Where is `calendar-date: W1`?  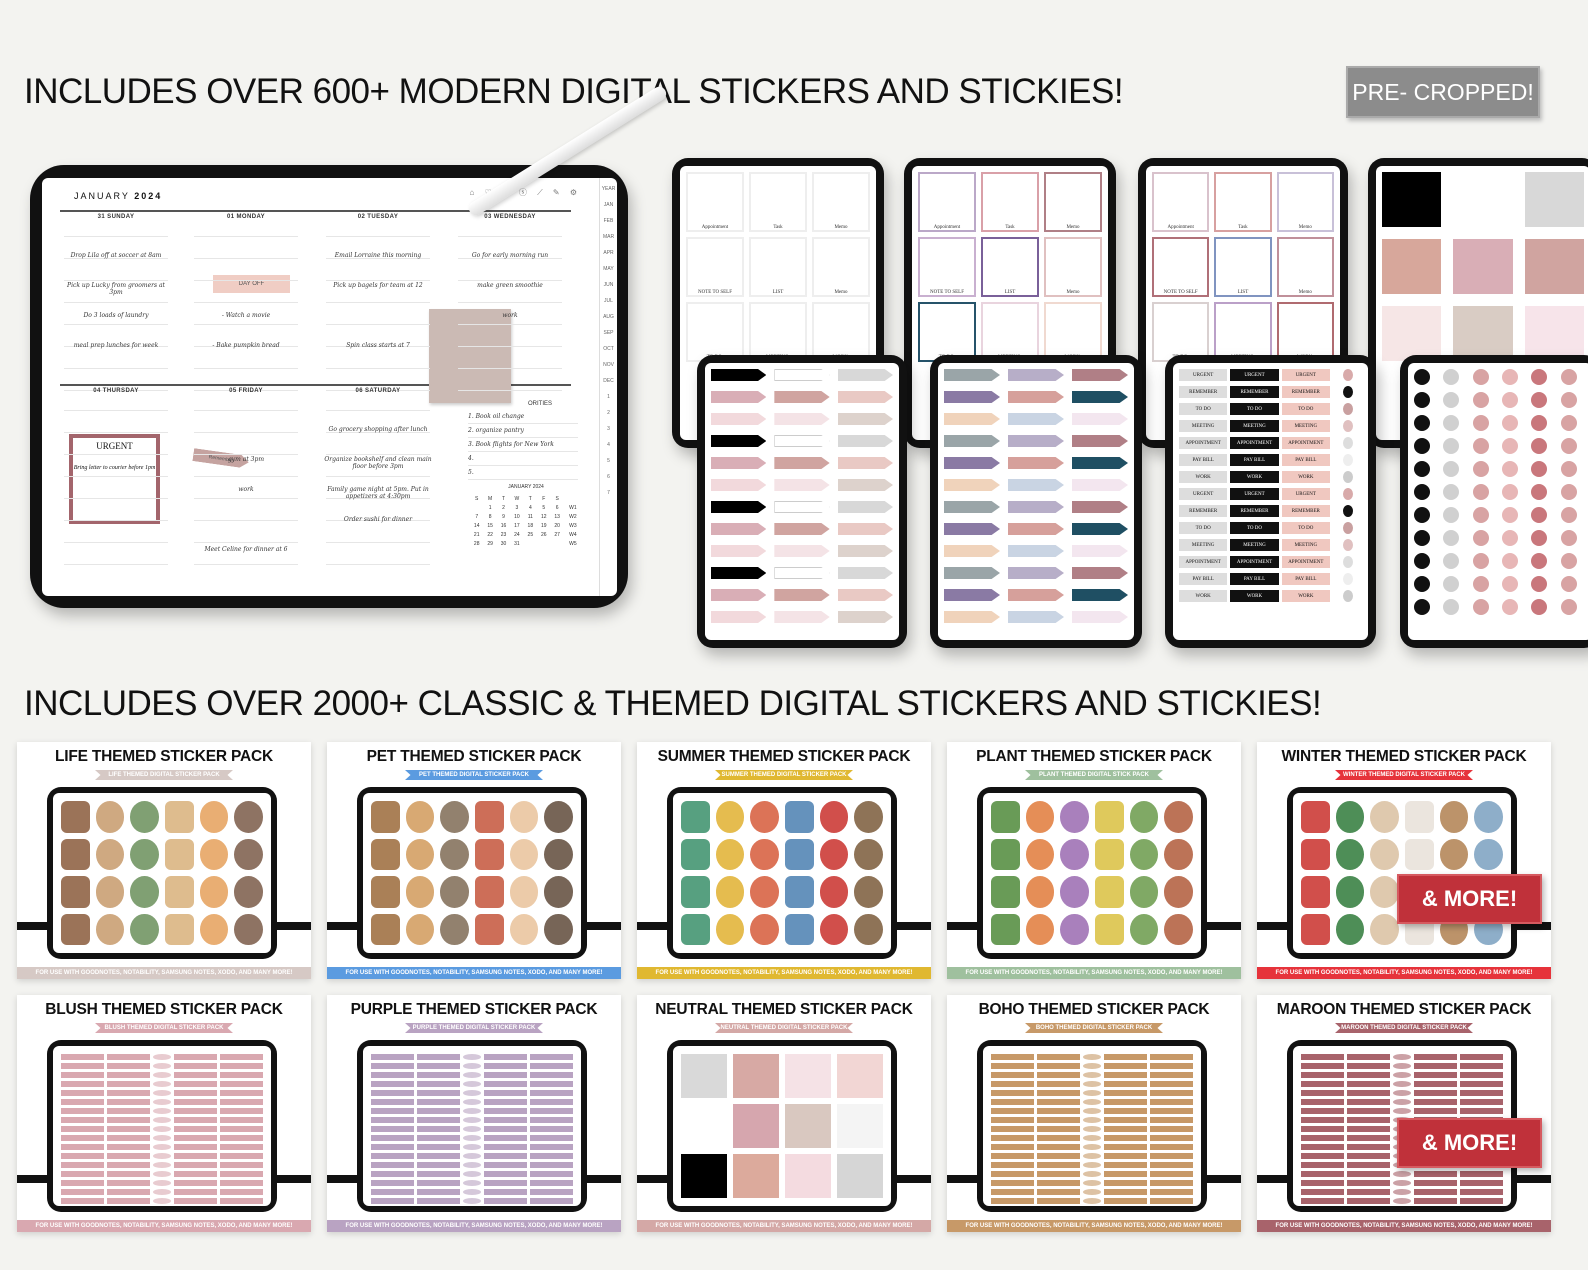 calendar-date: W1 is located at coordinates (573, 507).